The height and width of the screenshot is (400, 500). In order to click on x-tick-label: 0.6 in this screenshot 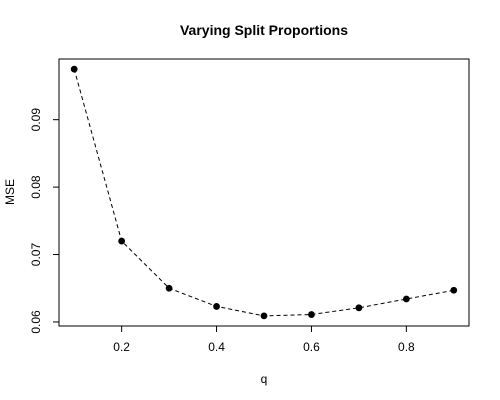, I will do `click(311, 347)`.